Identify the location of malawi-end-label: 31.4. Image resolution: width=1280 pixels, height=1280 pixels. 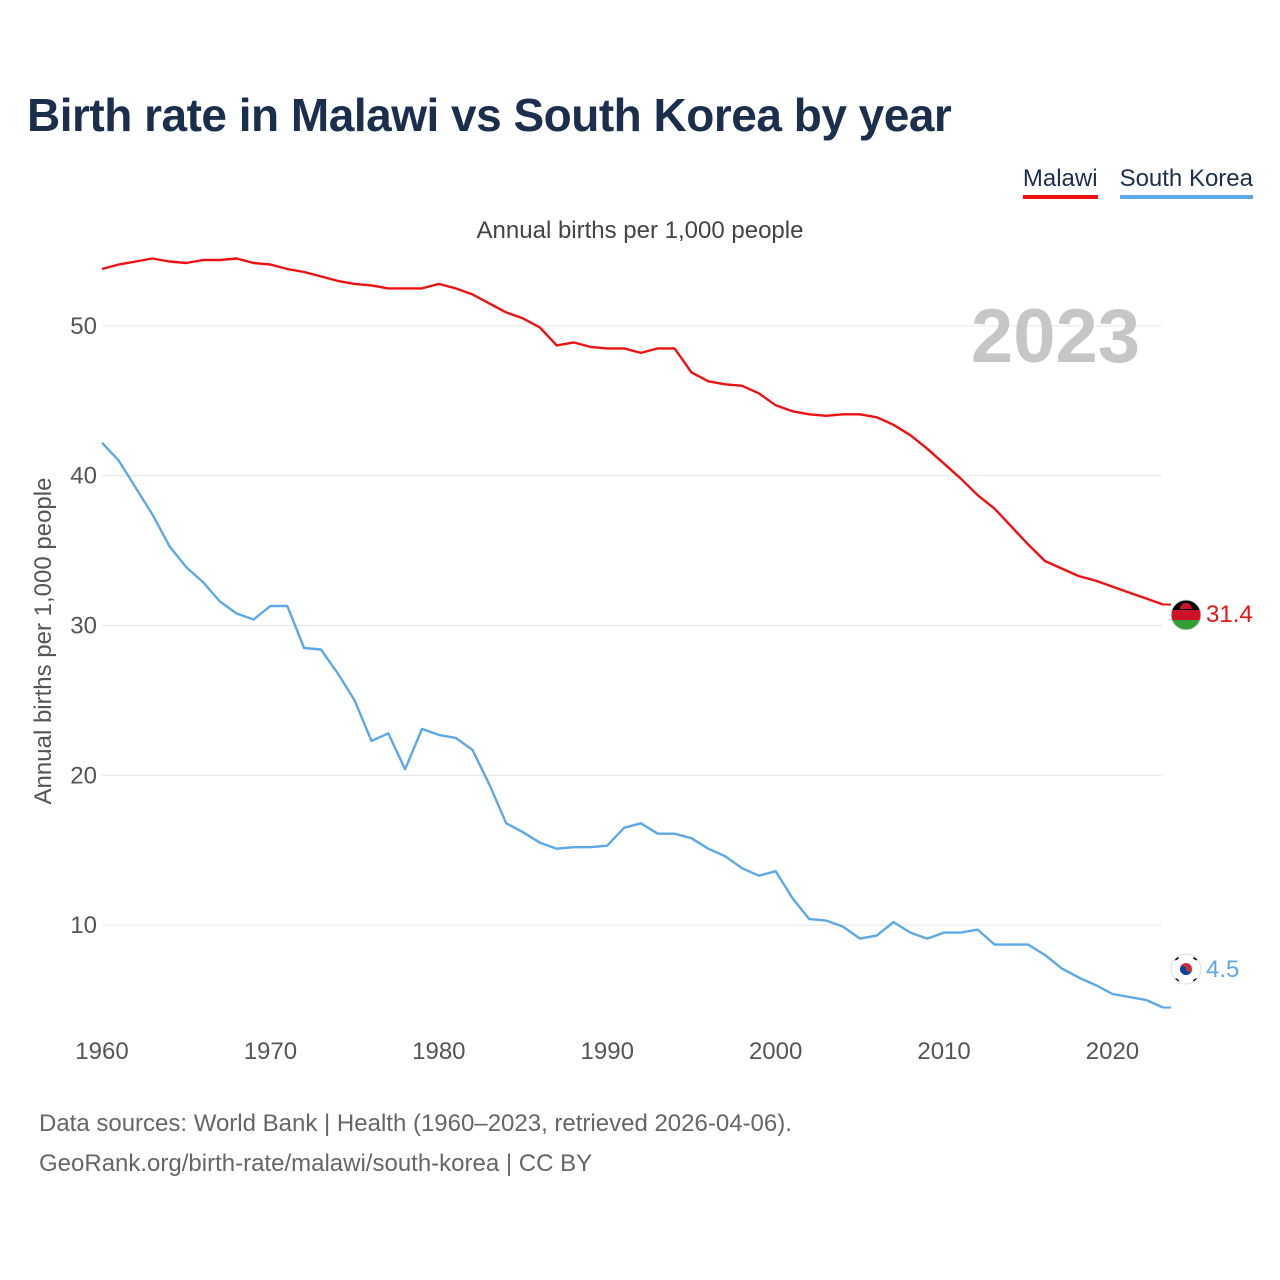
(1229, 614).